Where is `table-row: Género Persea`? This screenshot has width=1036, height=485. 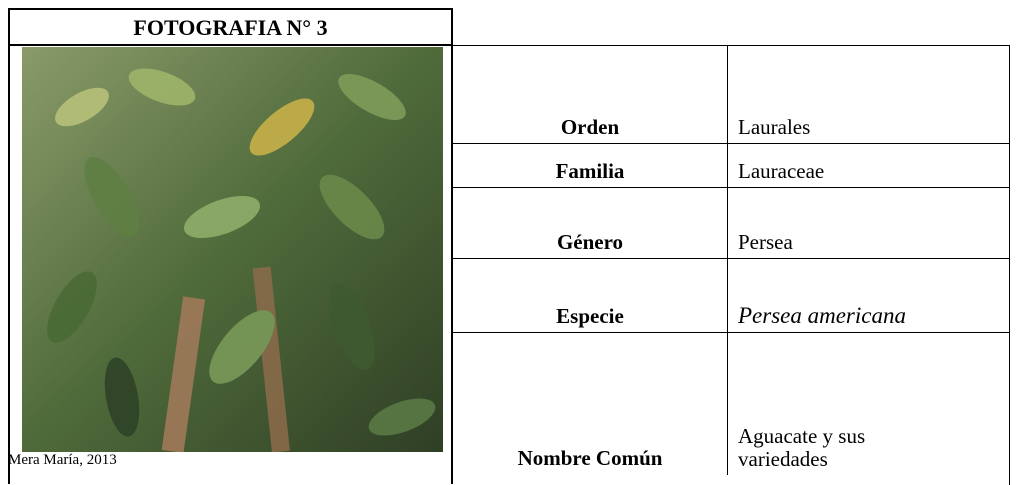 table-row: Género Persea is located at coordinates (731, 223).